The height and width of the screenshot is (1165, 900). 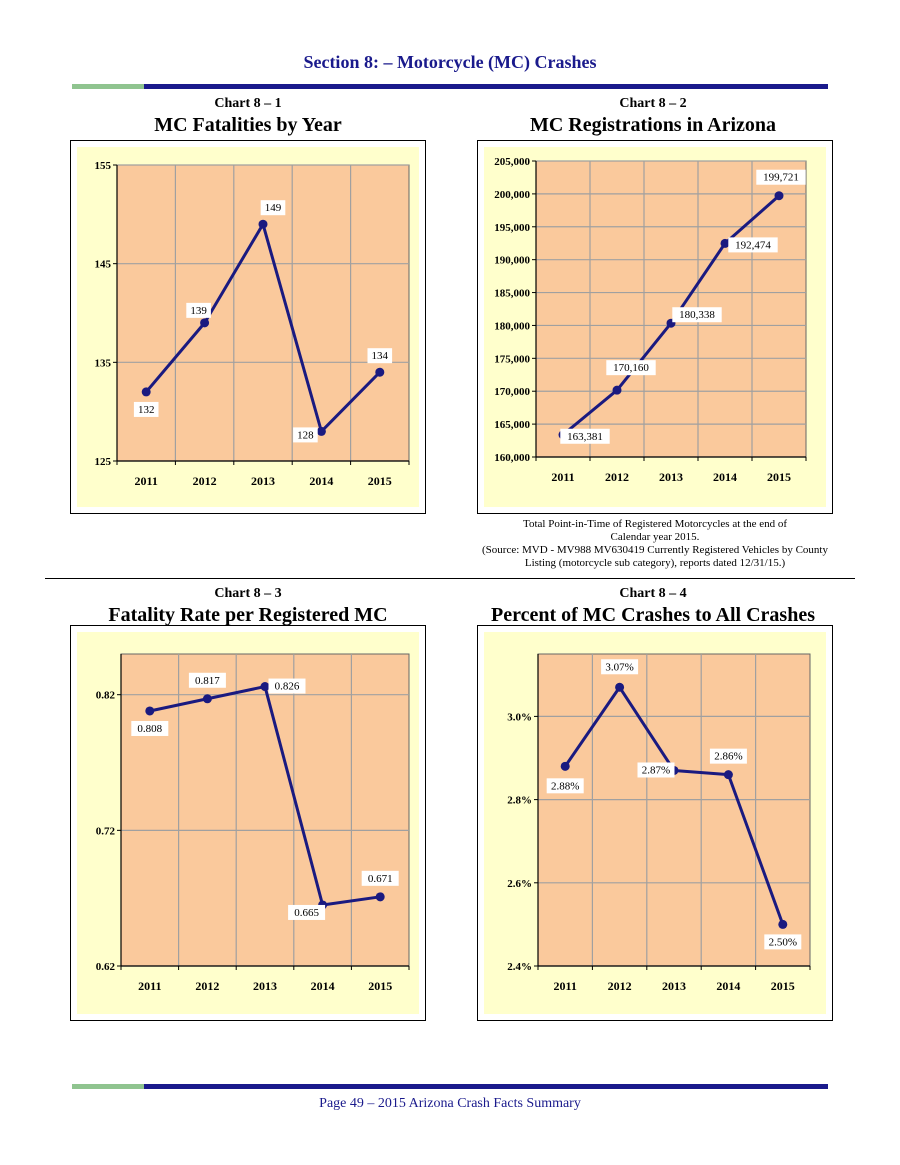 I want to click on data-label: 134, so click(x=380, y=356).